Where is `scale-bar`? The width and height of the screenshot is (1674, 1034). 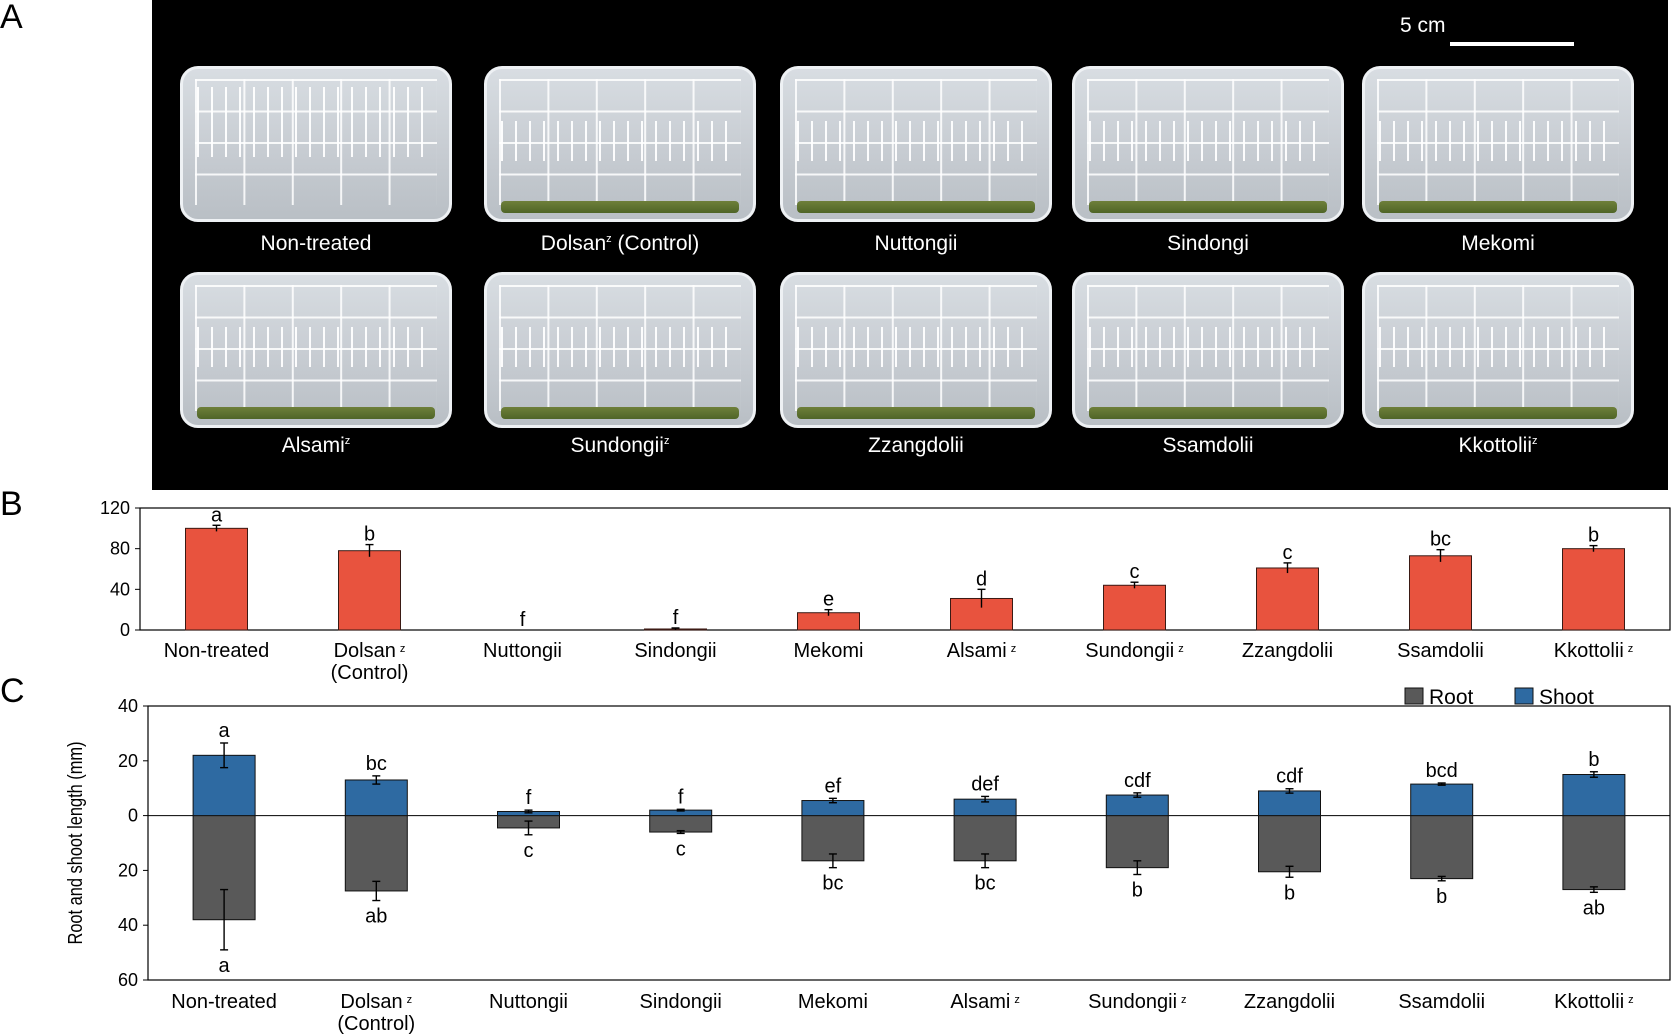 scale-bar is located at coordinates (1512, 44).